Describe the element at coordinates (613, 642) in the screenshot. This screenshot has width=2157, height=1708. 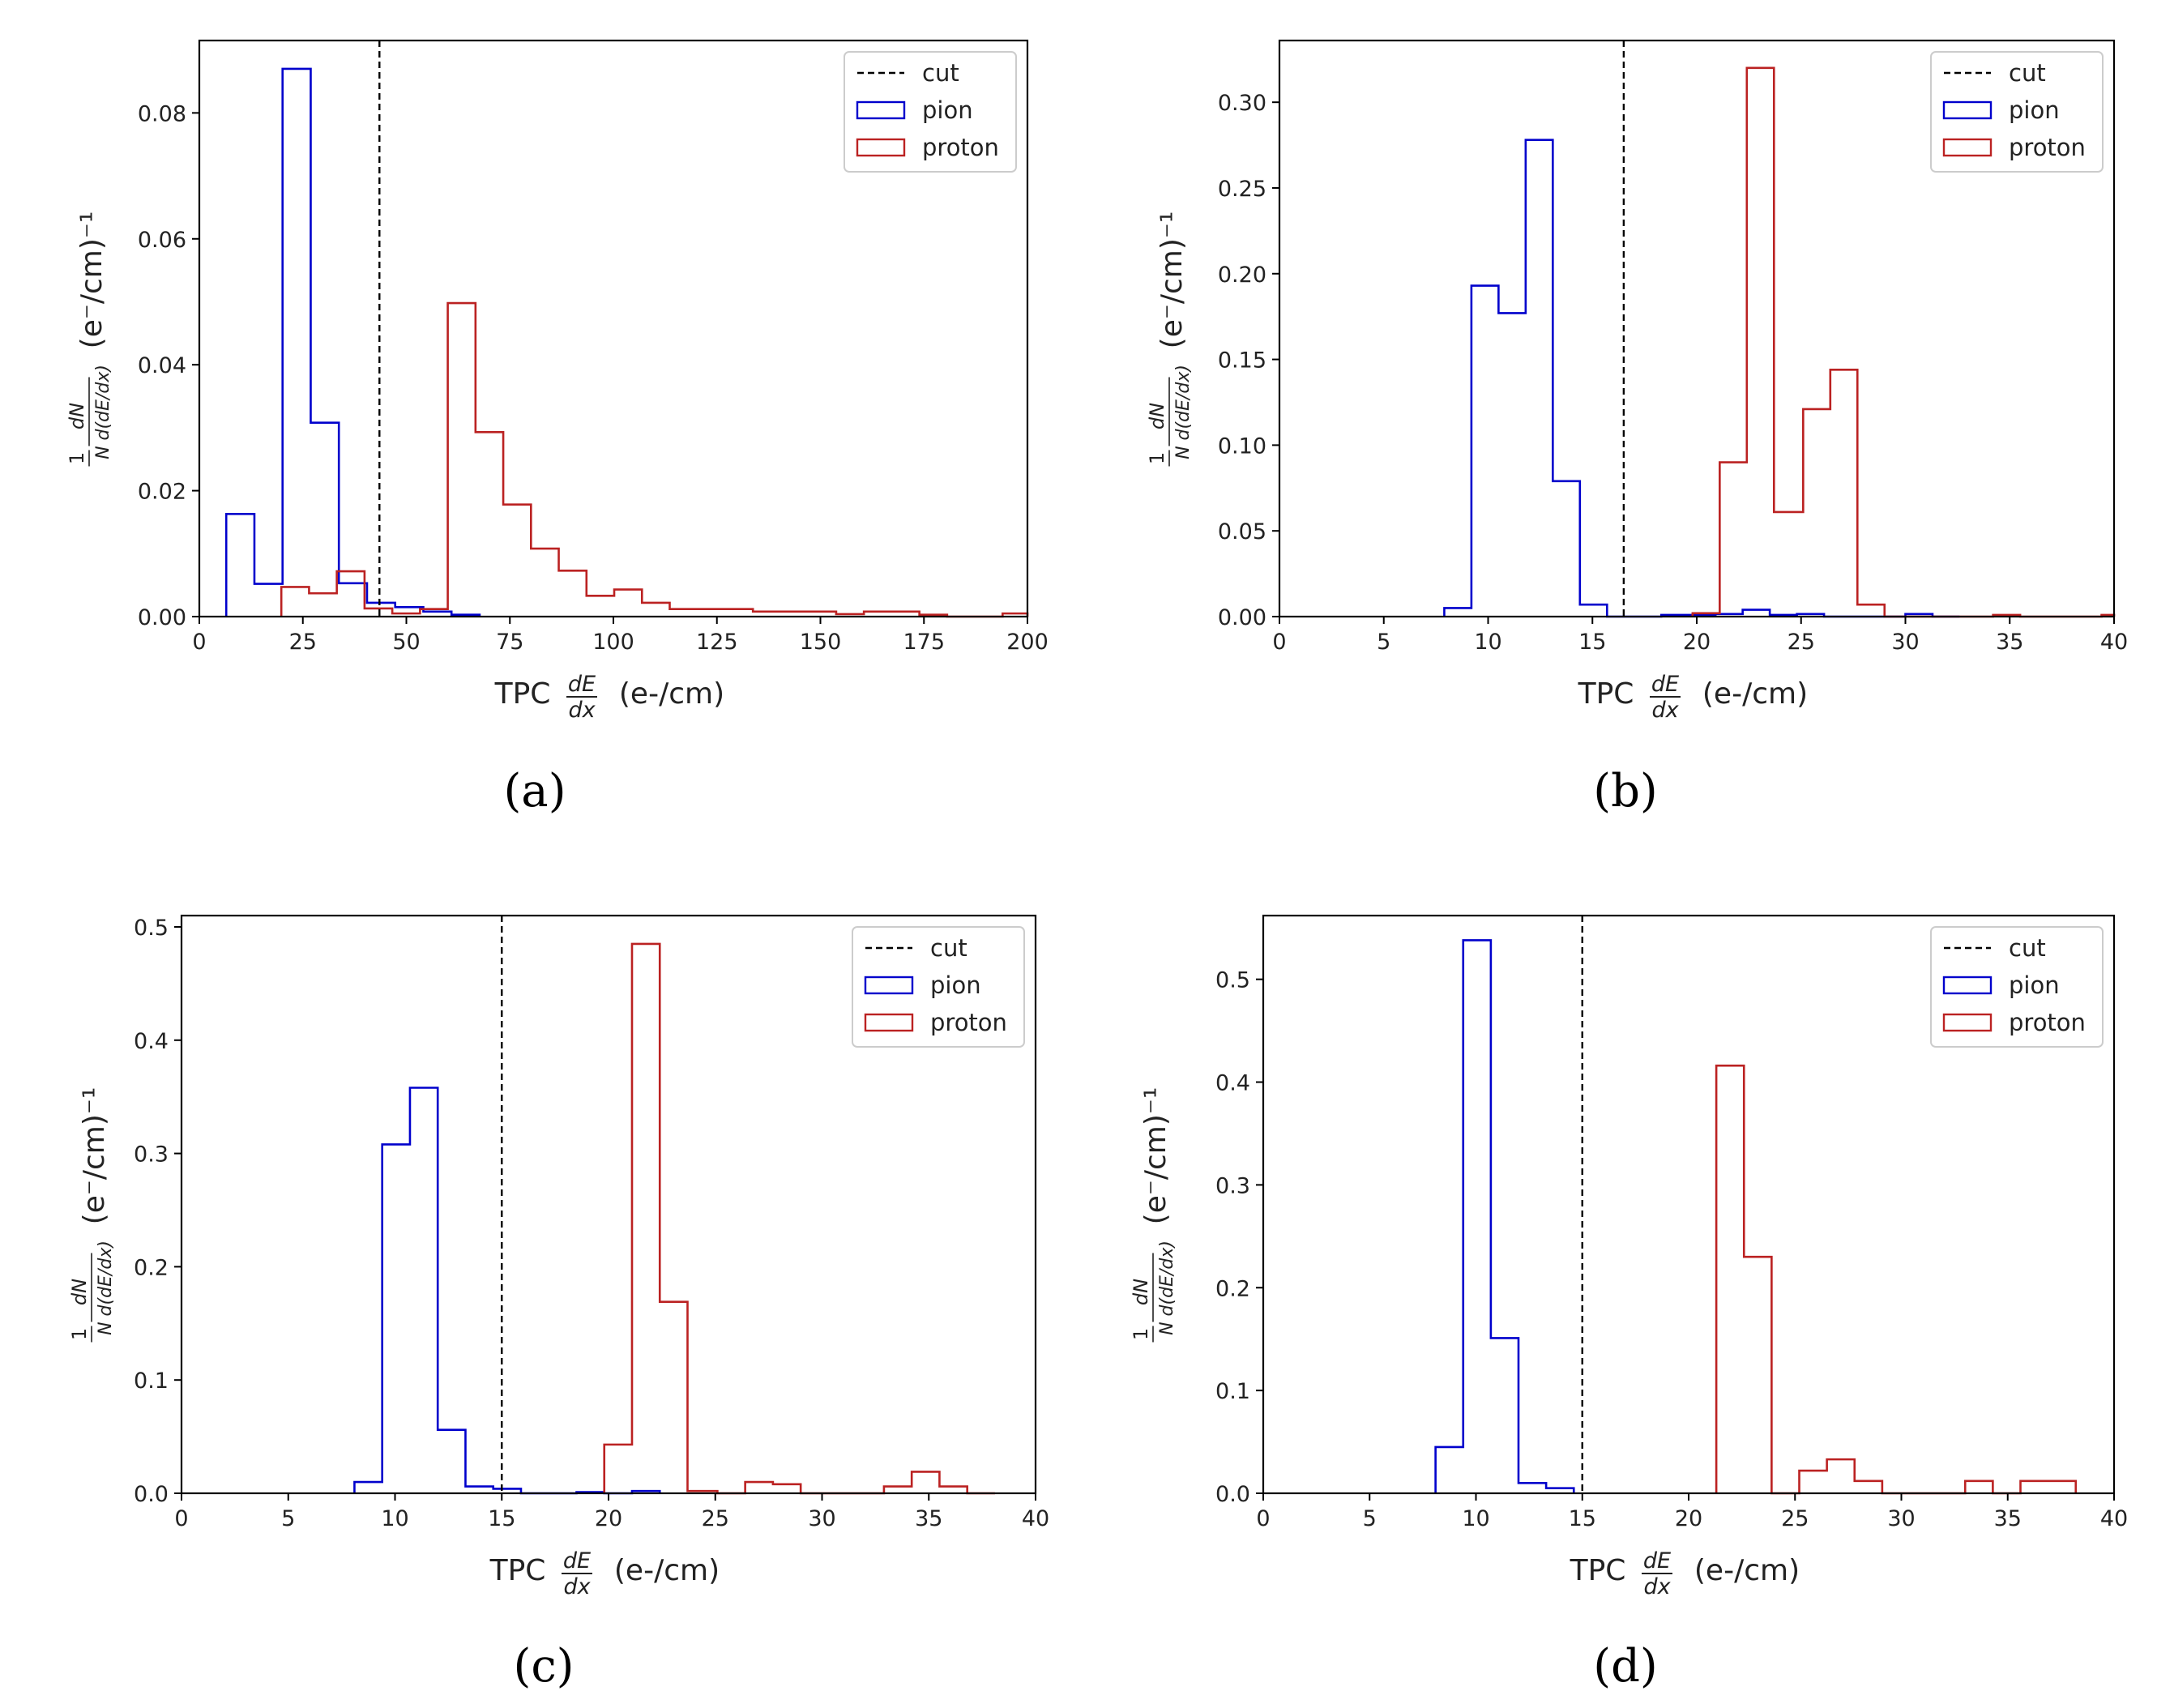
I see `x-tick-label: 100` at that location.